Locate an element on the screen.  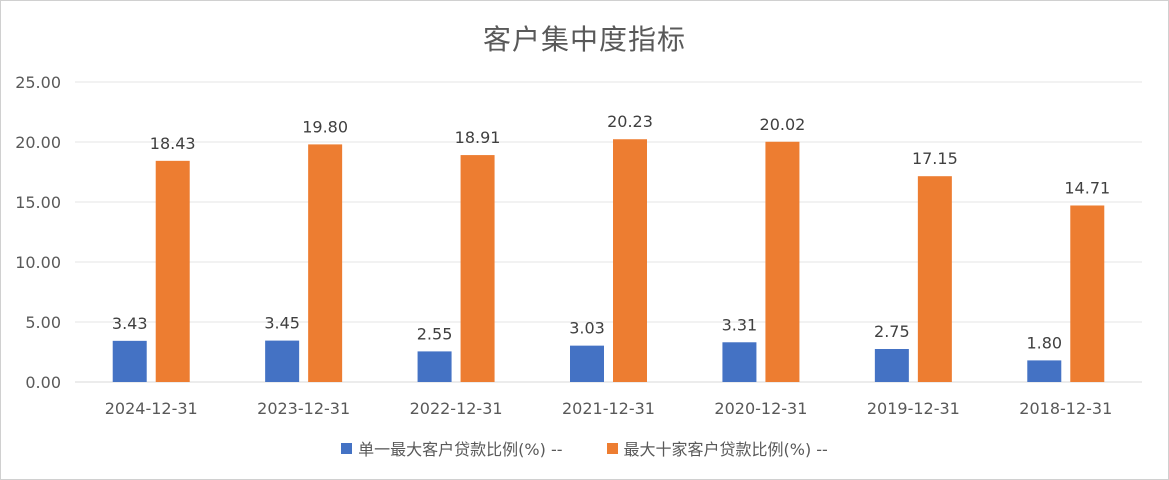
y-tick-label: 0.00 is located at coordinates (43, 382).